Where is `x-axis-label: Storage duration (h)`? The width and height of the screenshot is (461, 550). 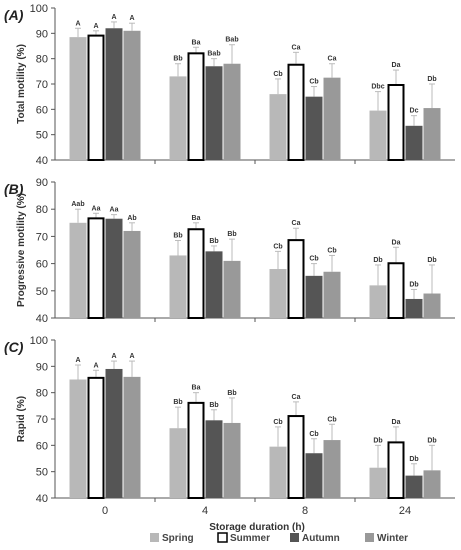 x-axis-label: Storage duration (h) is located at coordinates (257, 527).